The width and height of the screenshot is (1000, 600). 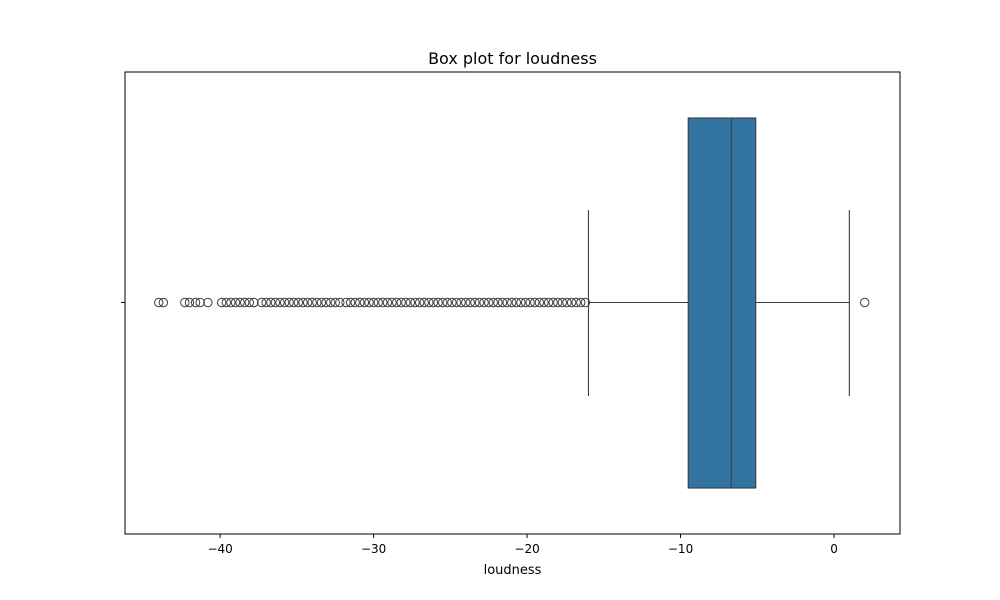 What do you see at coordinates (512, 58) in the screenshot?
I see `chart-title: Box plot for loudness` at bounding box center [512, 58].